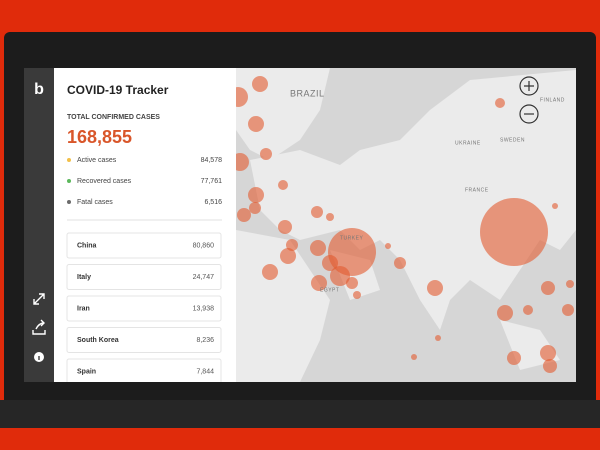 Image resolution: width=600 pixels, height=450 pixels. I want to click on country-name: South Korea, so click(98, 340).